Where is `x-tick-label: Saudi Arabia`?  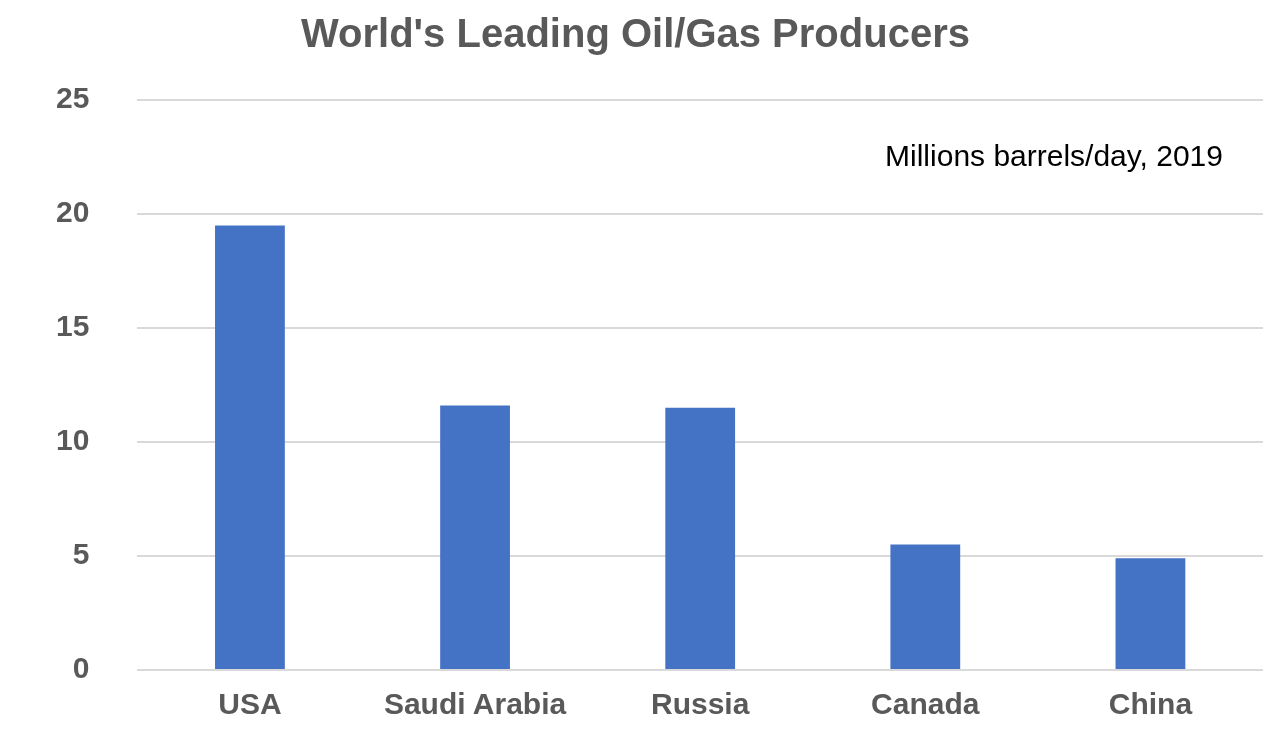 x-tick-label: Saudi Arabia is located at coordinates (475, 704).